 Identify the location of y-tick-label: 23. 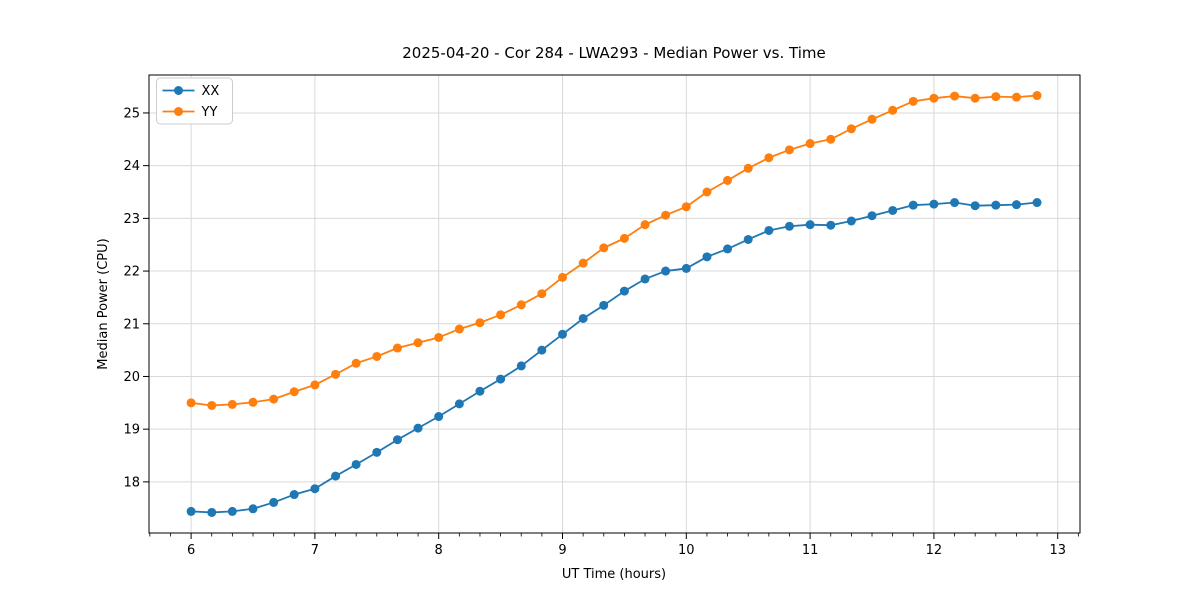
(131, 219).